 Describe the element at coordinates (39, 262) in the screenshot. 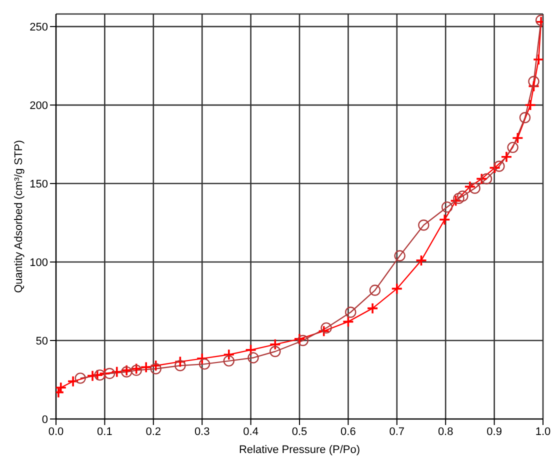

I see `y-tick-label: 100` at that location.